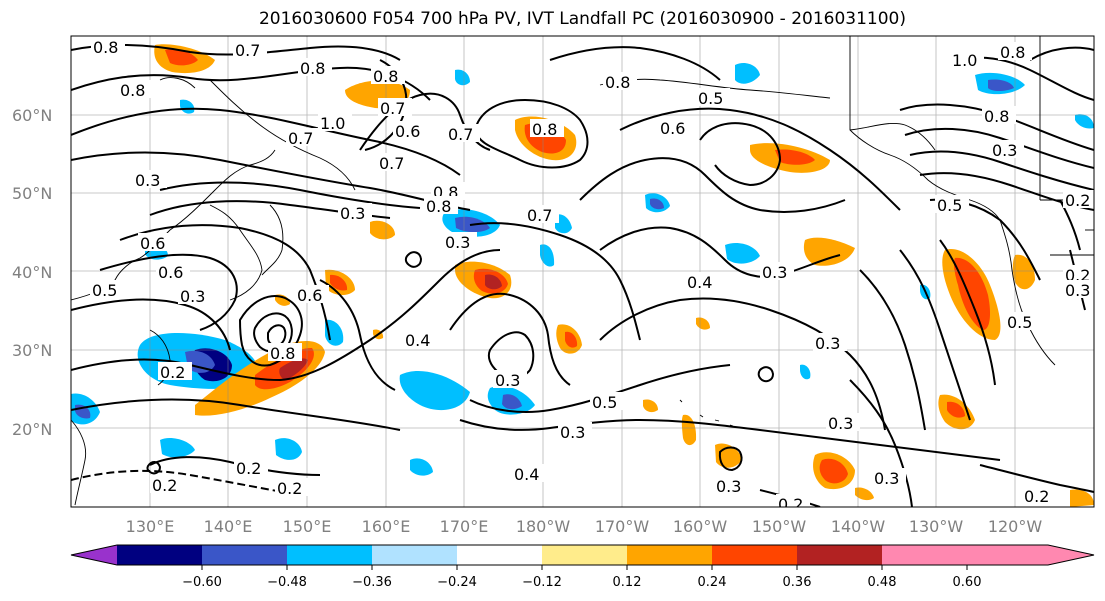  What do you see at coordinates (32, 193) in the screenshot?
I see `lat-label: 50°N` at bounding box center [32, 193].